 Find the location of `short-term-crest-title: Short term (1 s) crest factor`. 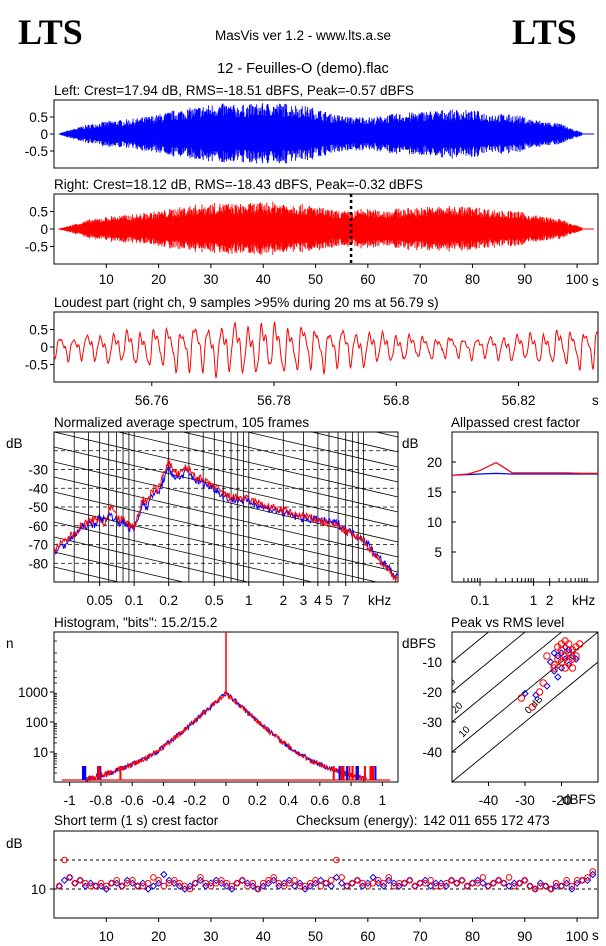

short-term-crest-title: Short term (1 s) crest factor is located at coordinates (136, 820).